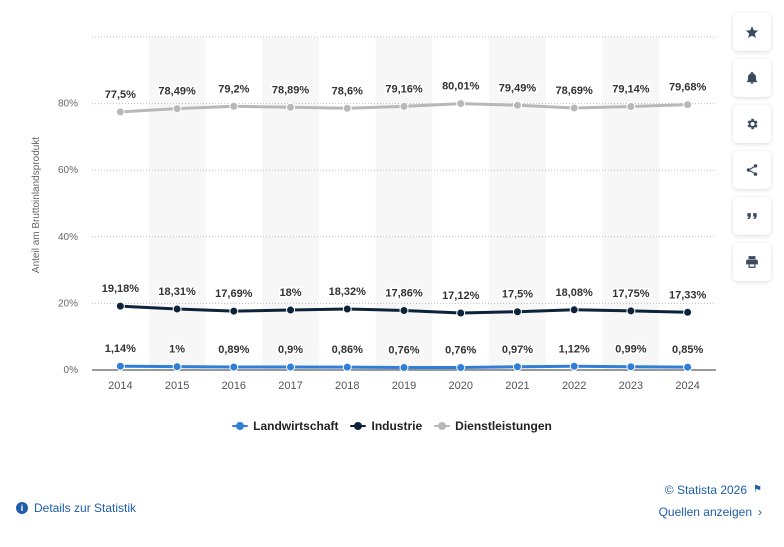  Describe the element at coordinates (630, 350) in the screenshot. I see `data-label: 0,99%` at that location.